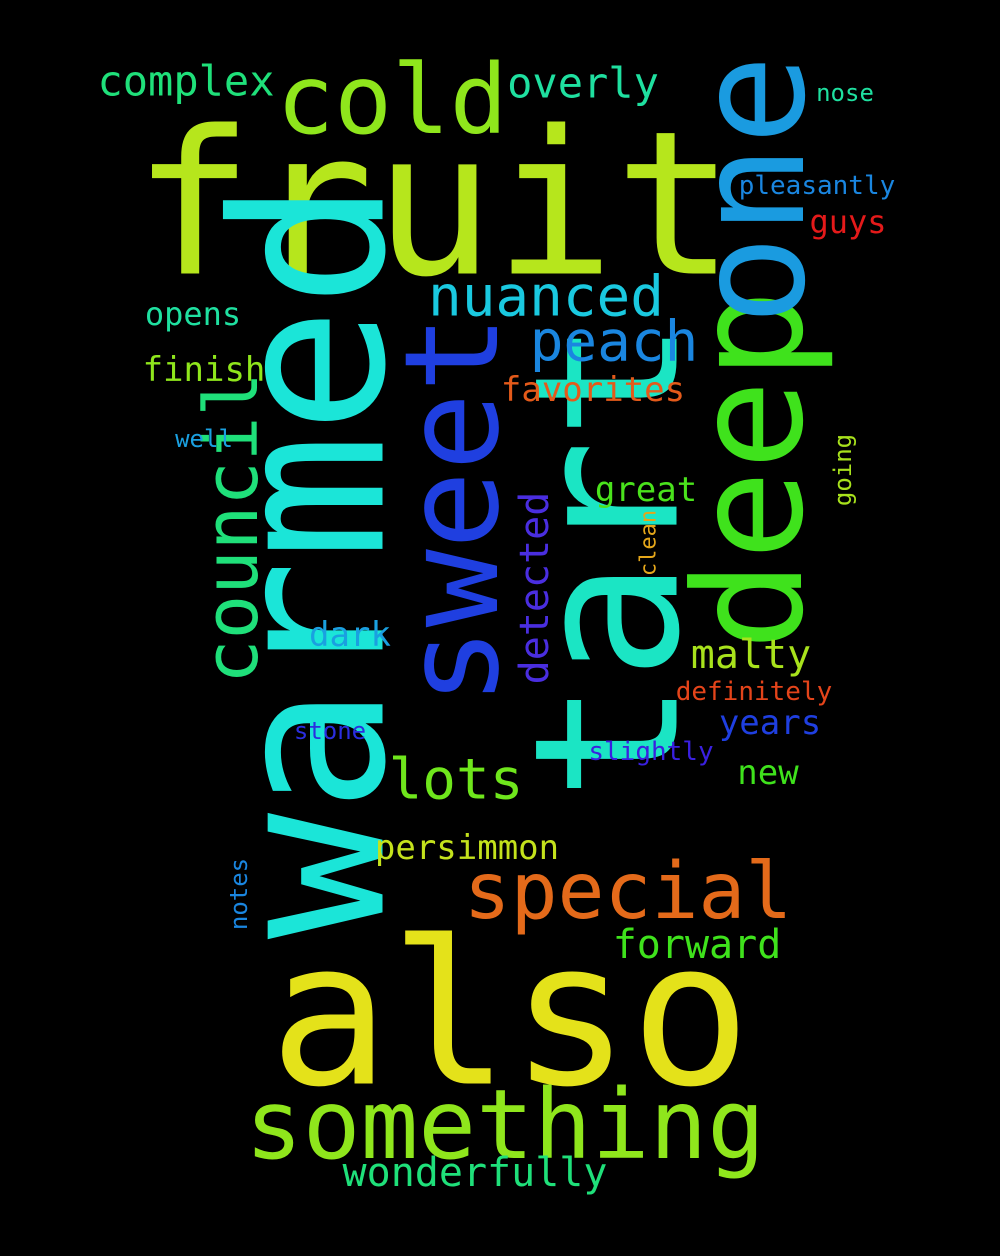 The width and height of the screenshot is (1000, 1256). What do you see at coordinates (847, 222) in the screenshot?
I see `word-guys: guys` at bounding box center [847, 222].